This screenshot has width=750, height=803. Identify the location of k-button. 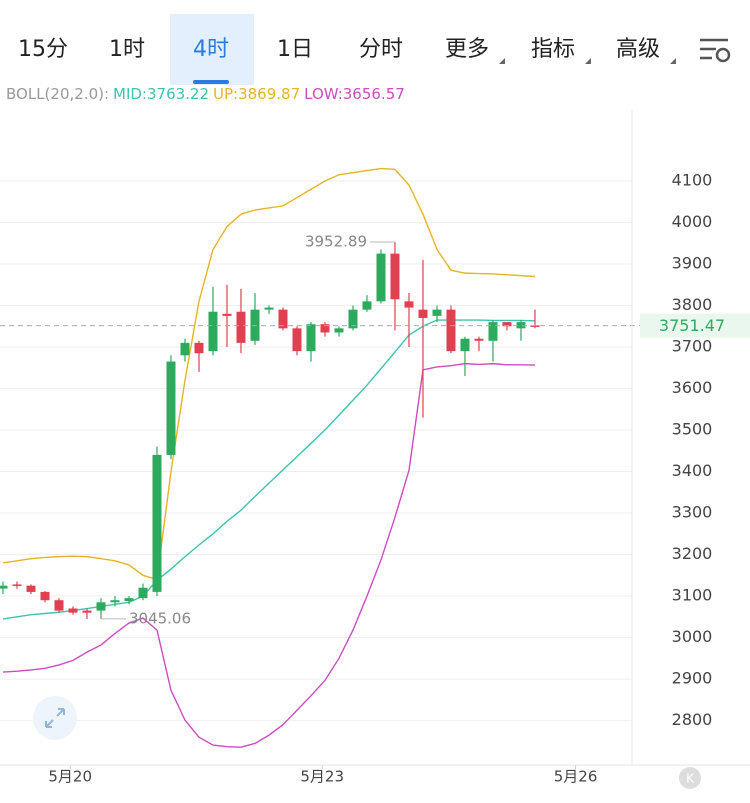
(690, 778).